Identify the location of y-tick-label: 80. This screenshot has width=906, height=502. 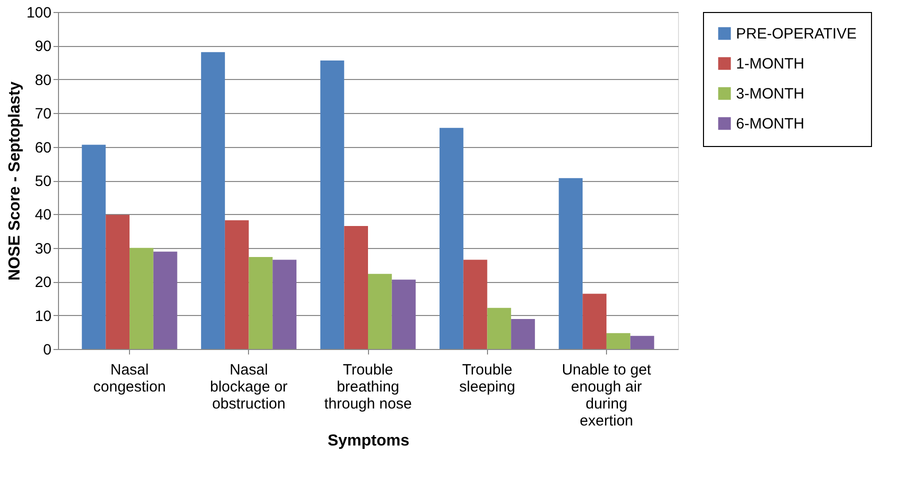
(43, 80).